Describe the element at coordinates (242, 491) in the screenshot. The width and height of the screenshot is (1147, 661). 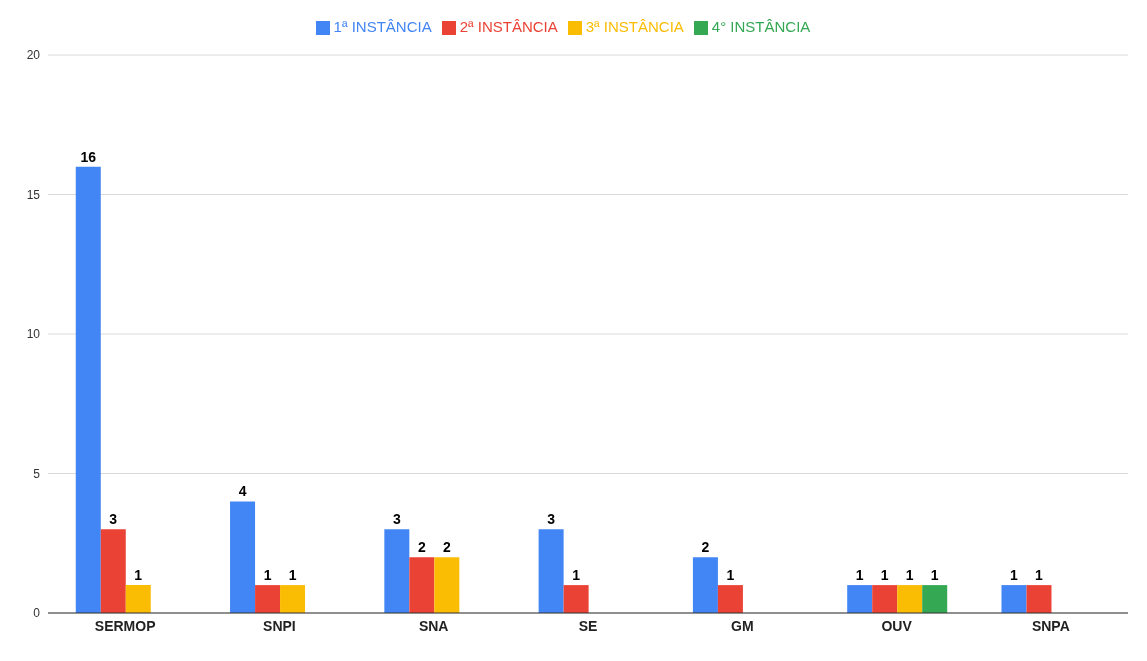
I see `data-label: 4` at that location.